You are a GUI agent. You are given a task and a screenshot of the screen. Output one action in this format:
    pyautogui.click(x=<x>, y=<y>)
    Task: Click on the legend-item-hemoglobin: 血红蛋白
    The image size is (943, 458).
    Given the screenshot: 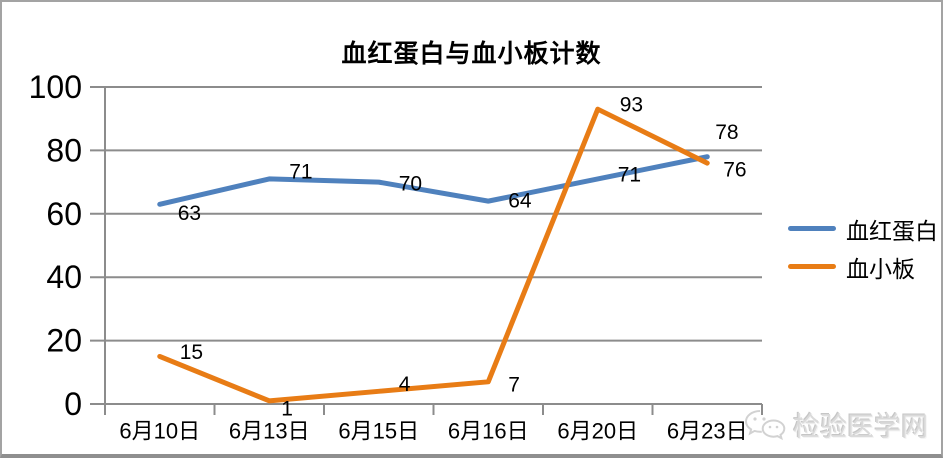 What is the action you would take?
    pyautogui.click(x=863, y=229)
    